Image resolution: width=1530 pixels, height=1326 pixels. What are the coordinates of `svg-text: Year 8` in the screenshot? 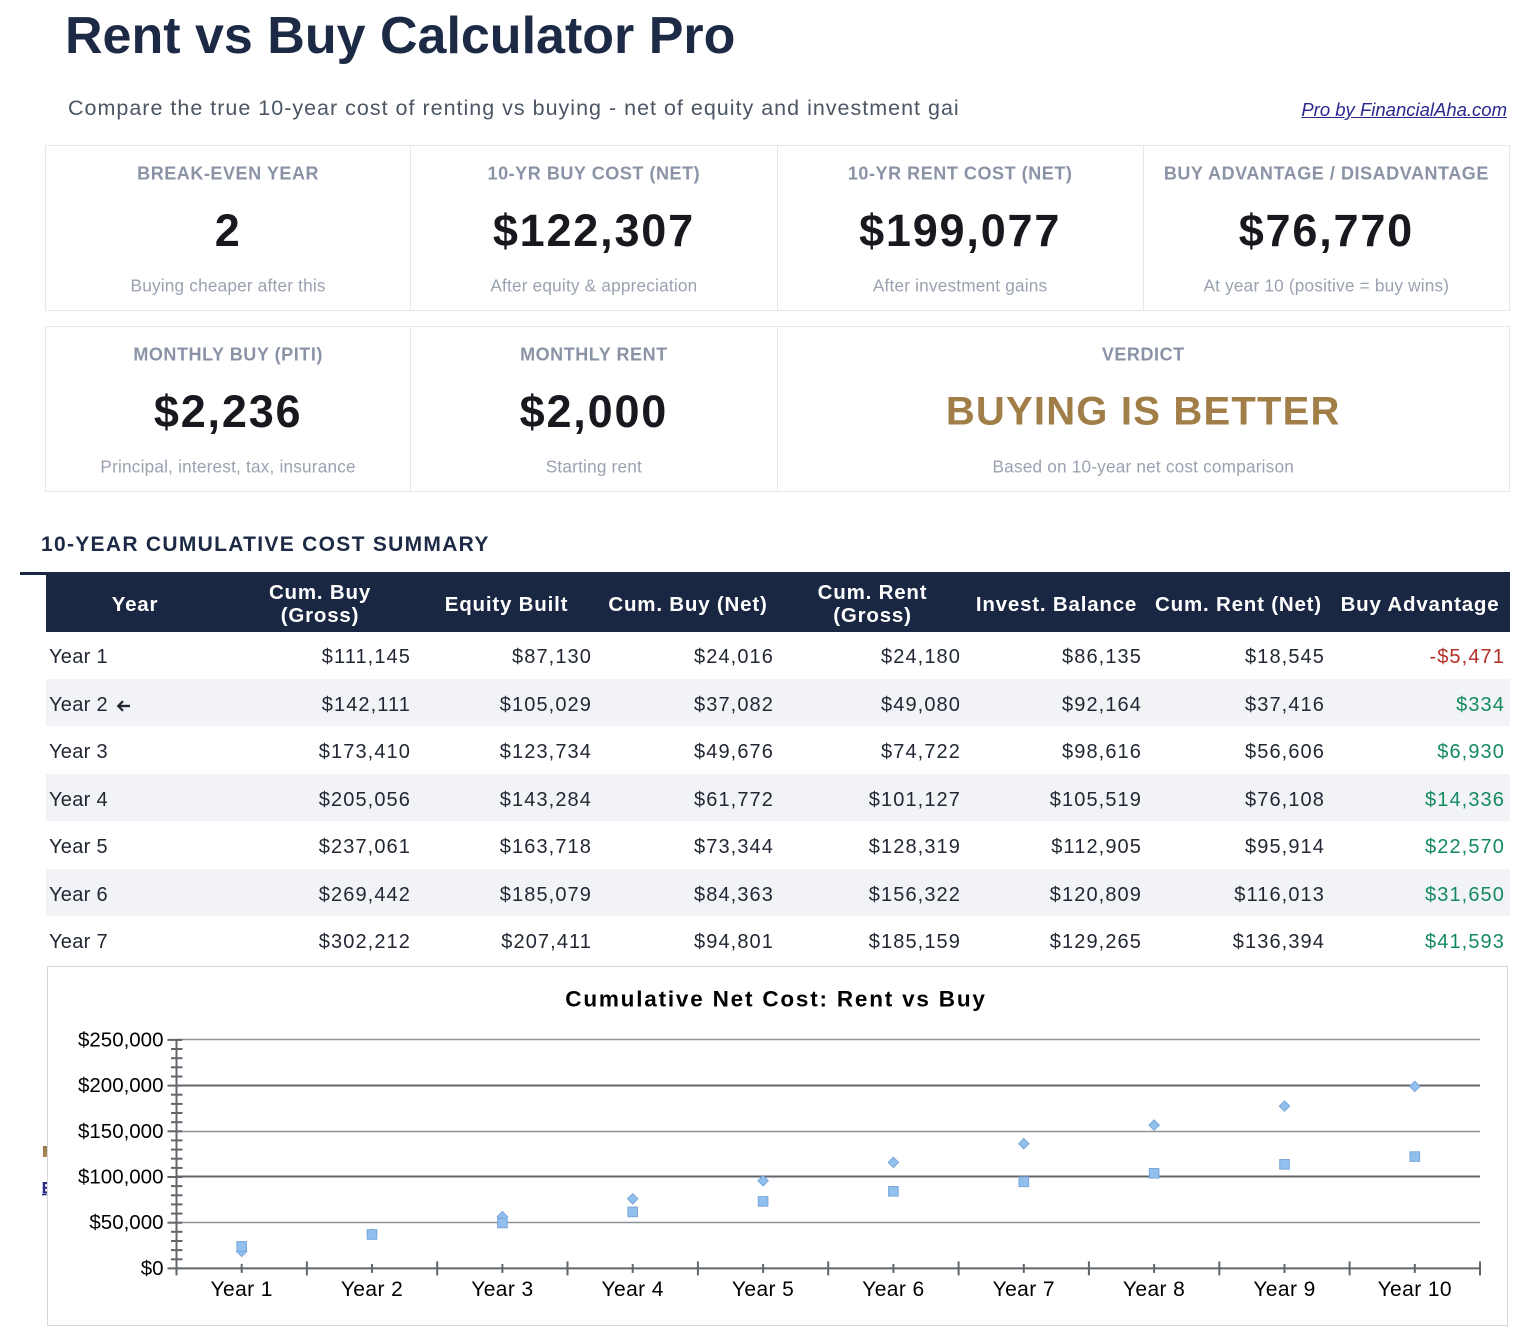 It's located at (1154, 1289).